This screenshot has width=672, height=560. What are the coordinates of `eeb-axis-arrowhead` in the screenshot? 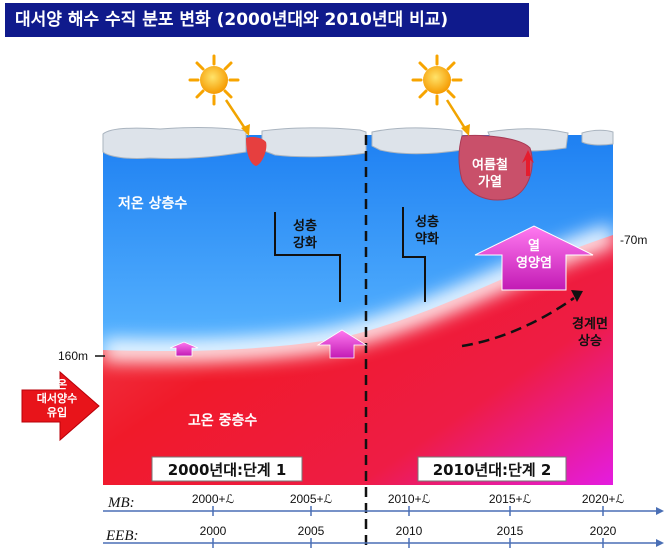 It's located at (660, 543).